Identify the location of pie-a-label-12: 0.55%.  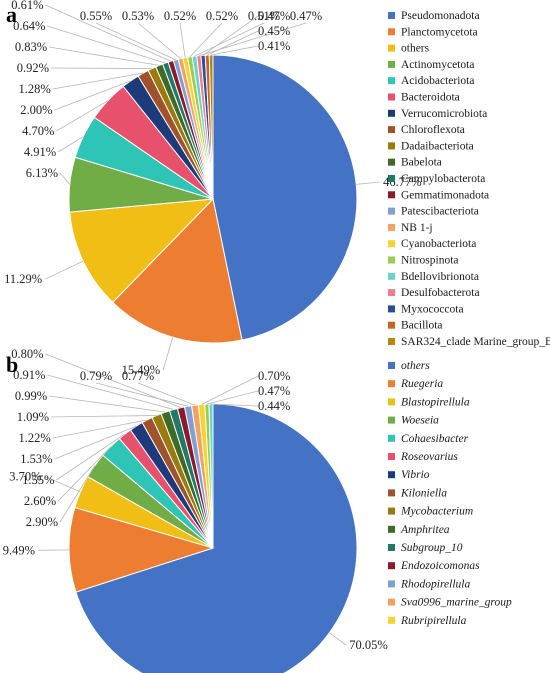
(96, 16).